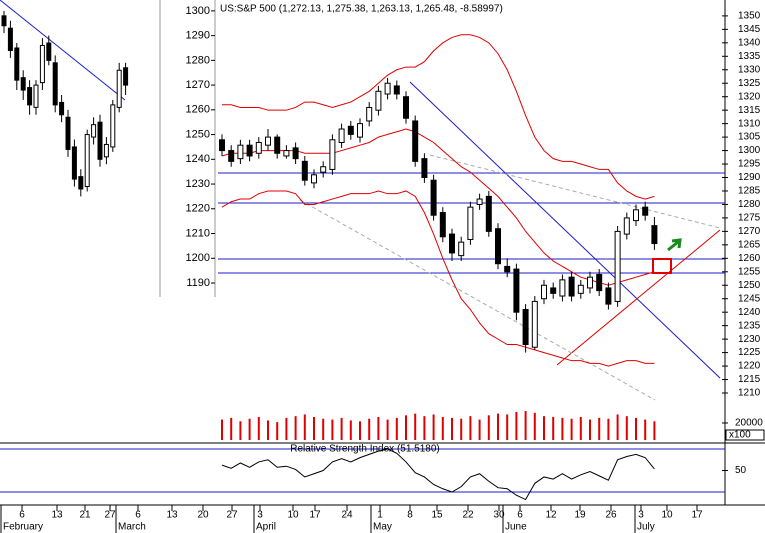 The width and height of the screenshot is (765, 533). Describe the element at coordinates (749, 204) in the screenshot. I see `y-tick-label: 1280` at that location.